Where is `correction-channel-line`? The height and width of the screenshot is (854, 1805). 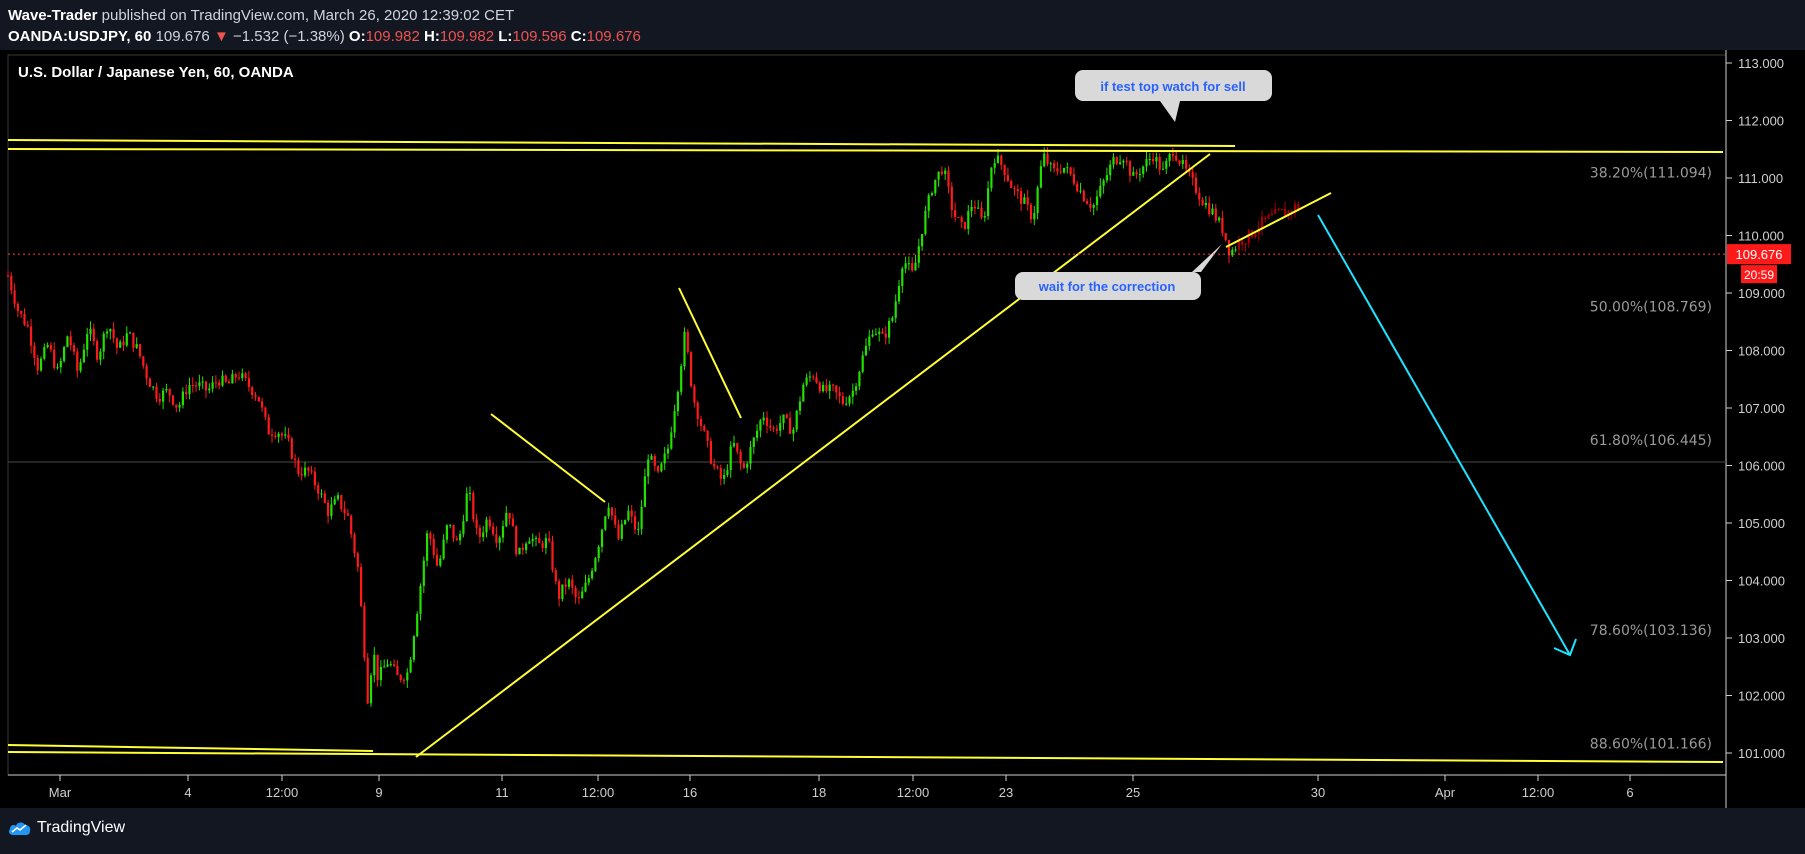 correction-channel-line is located at coordinates (1278, 220).